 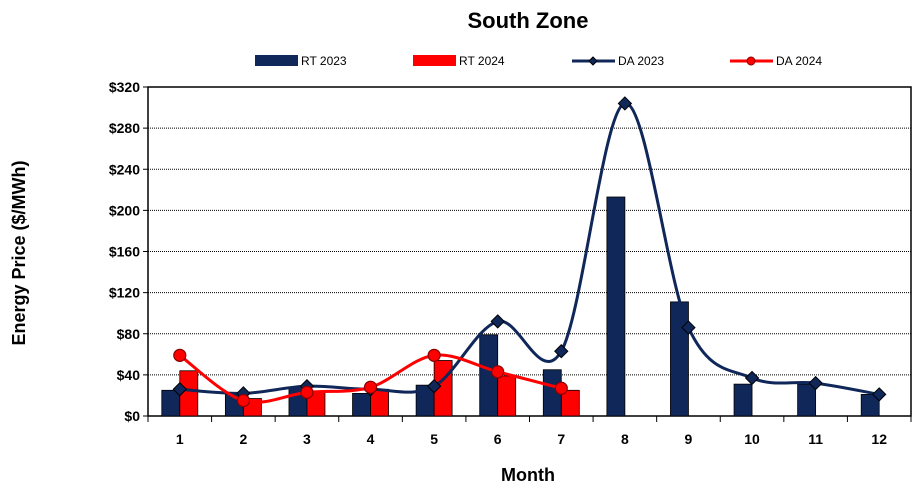 What do you see at coordinates (124, 252) in the screenshot?
I see `y-tick-label: $160` at bounding box center [124, 252].